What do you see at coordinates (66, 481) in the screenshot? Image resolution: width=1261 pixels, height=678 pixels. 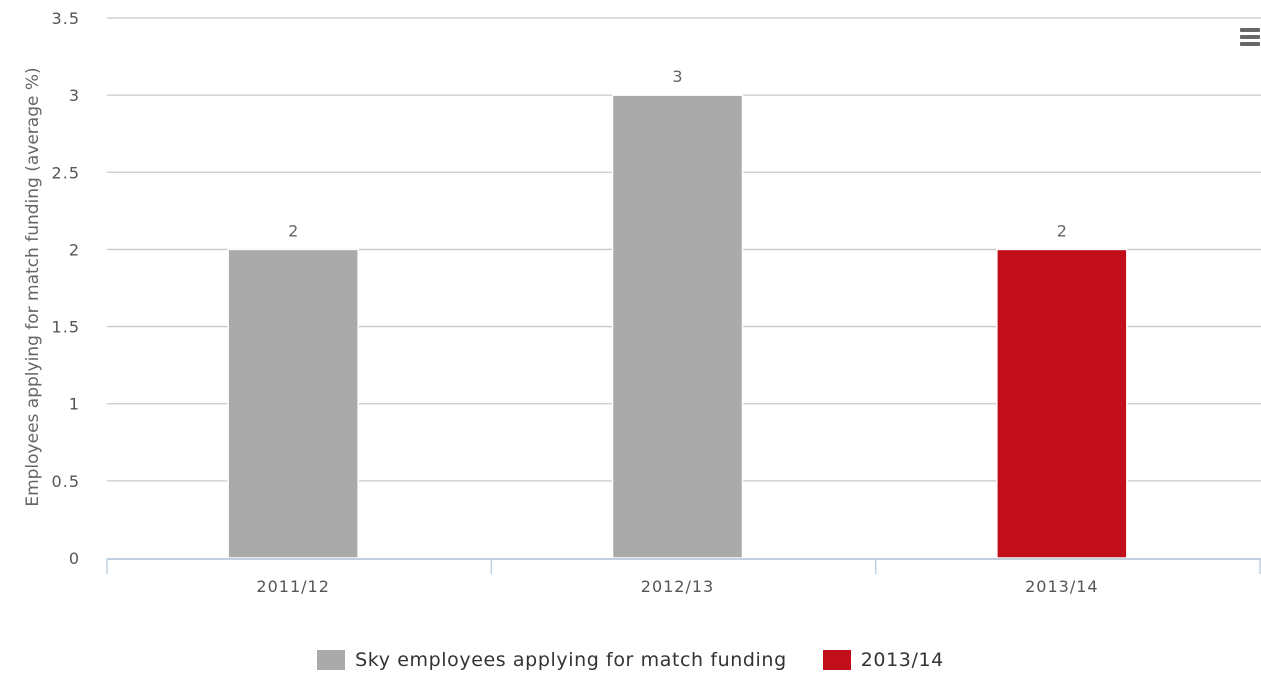 I see `y-tick-label: 0.5` at bounding box center [66, 481].